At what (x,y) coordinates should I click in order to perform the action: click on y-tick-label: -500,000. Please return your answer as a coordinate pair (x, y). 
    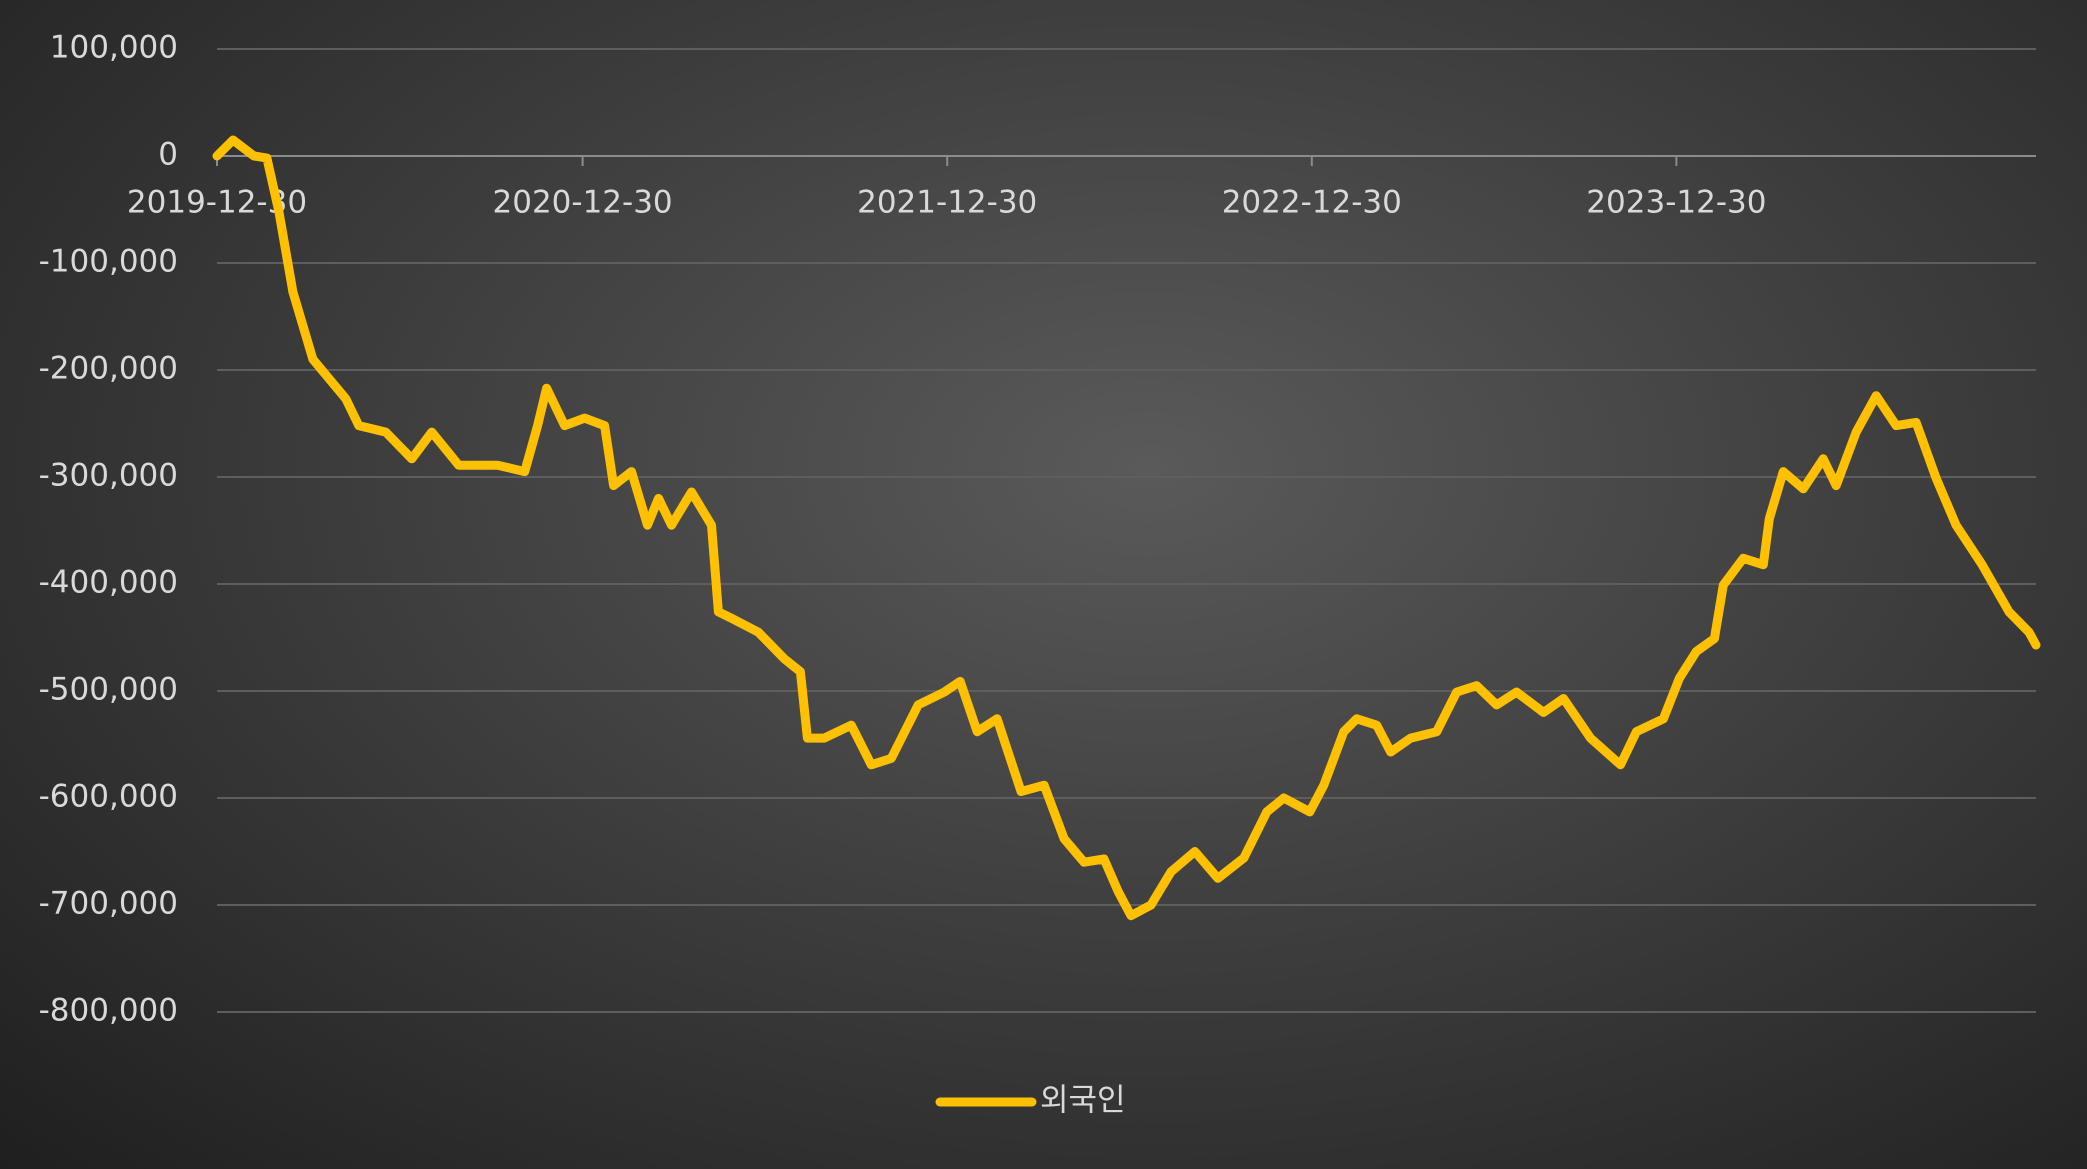
    Looking at the image, I should click on (108, 690).